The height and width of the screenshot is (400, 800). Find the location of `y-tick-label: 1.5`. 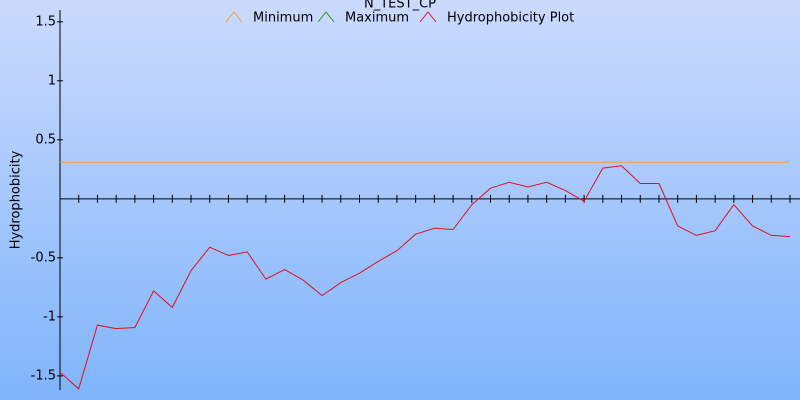

y-tick-label: 1.5 is located at coordinates (45, 21).